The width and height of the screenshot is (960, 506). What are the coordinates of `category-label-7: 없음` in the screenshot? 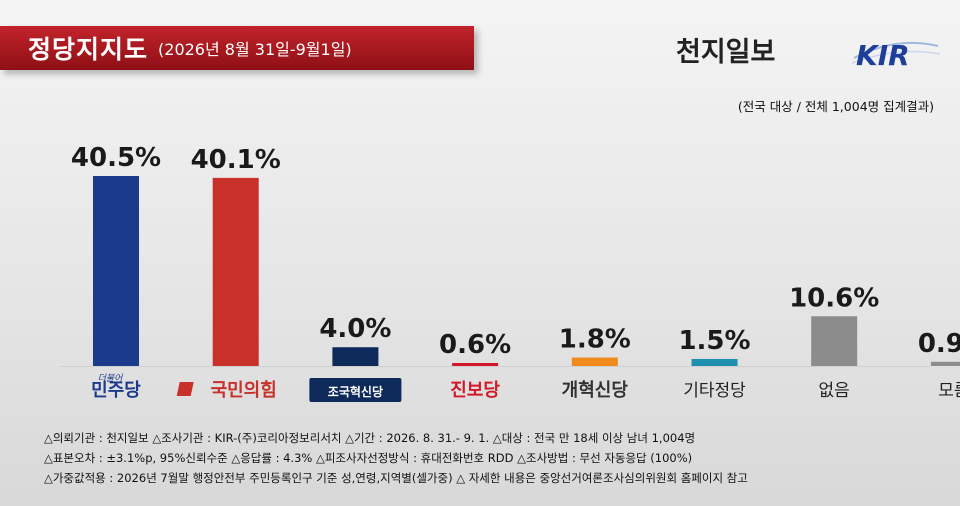 It's located at (834, 391).